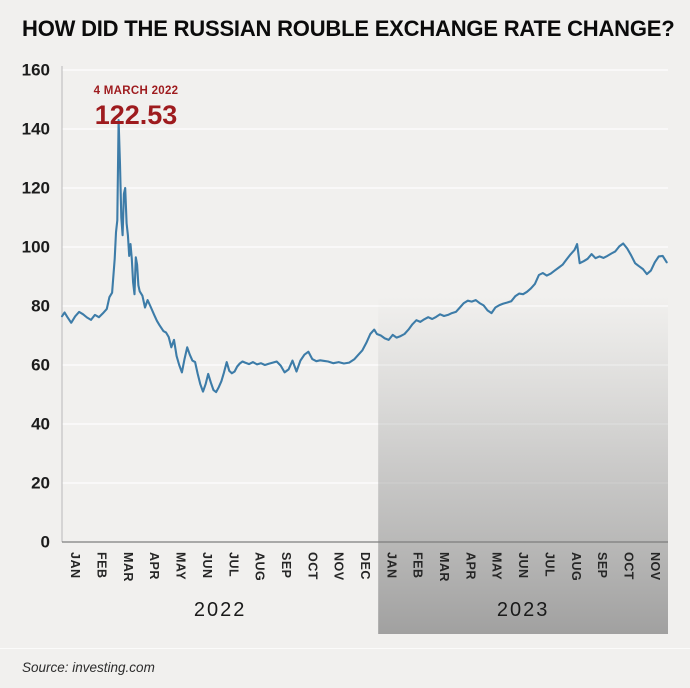 This screenshot has width=690, height=688. Describe the element at coordinates (36, 70) in the screenshot. I see `y-axis-label: 160` at that location.